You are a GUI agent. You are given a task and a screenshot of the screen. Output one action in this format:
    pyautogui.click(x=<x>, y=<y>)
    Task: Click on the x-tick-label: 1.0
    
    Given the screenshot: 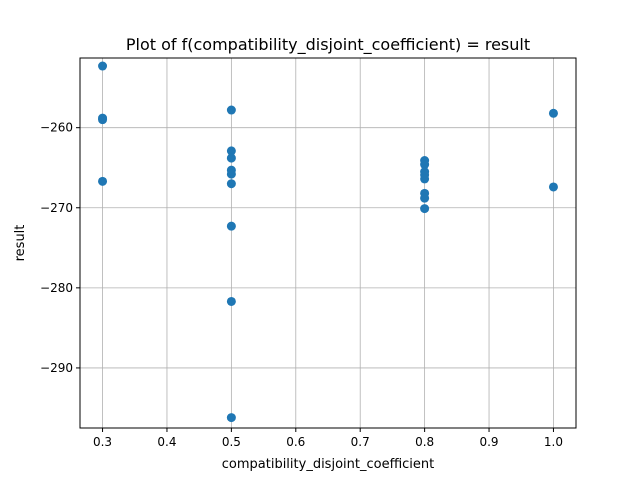 What is the action you would take?
    pyautogui.click(x=553, y=442)
    